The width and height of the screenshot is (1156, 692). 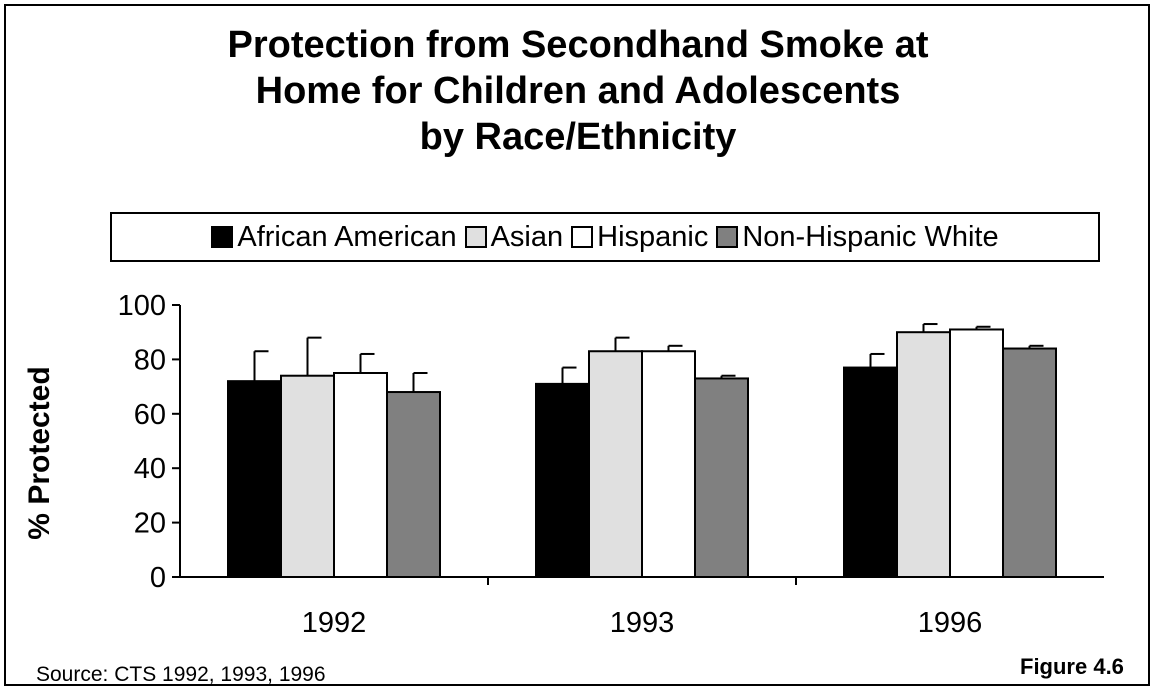 I want to click on y-tick-label: 40, so click(x=150, y=469).